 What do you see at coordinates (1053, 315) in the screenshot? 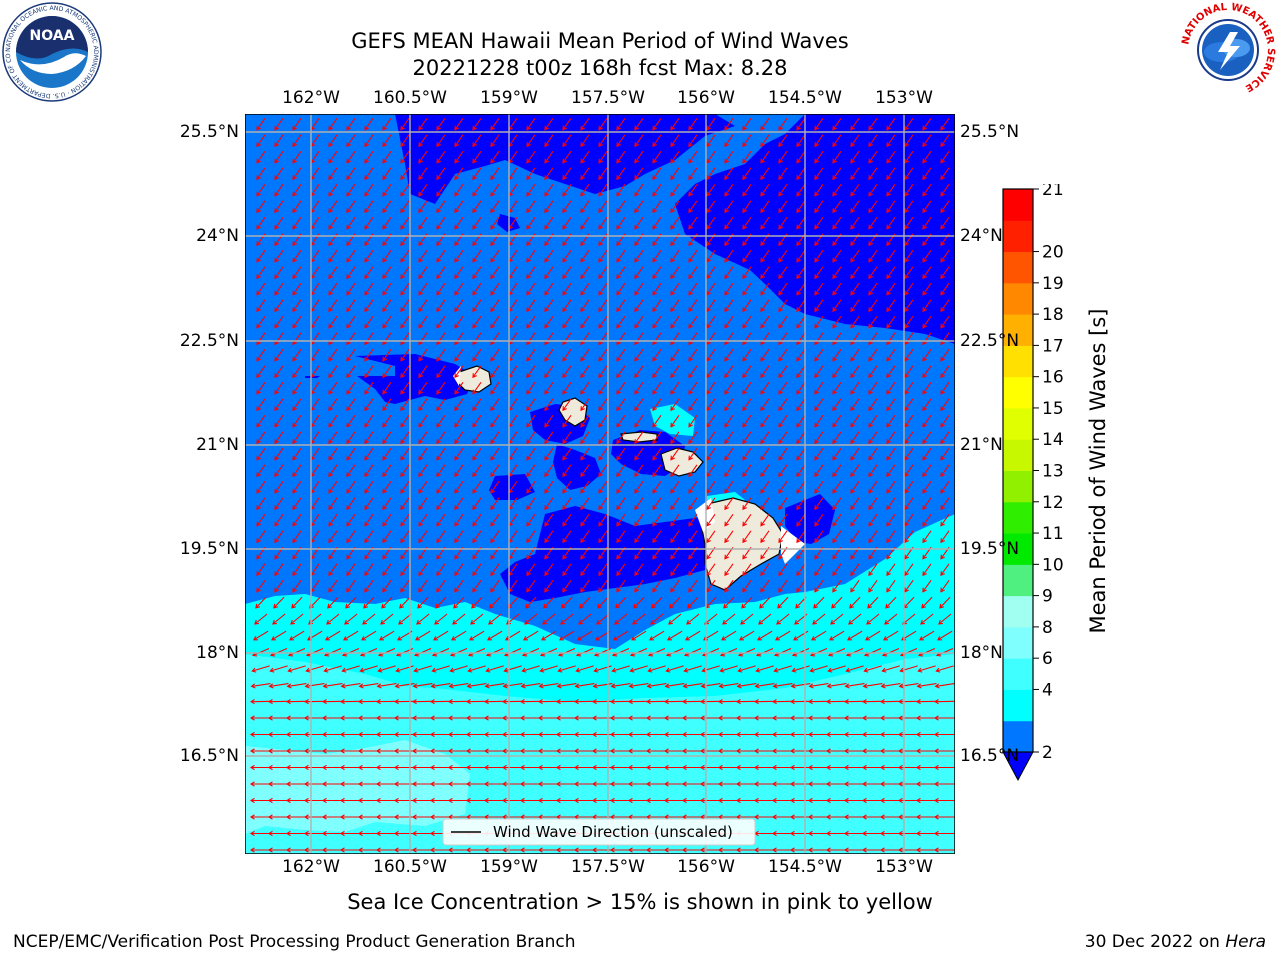
I see `colorbar-tick-label: 18` at bounding box center [1053, 315].